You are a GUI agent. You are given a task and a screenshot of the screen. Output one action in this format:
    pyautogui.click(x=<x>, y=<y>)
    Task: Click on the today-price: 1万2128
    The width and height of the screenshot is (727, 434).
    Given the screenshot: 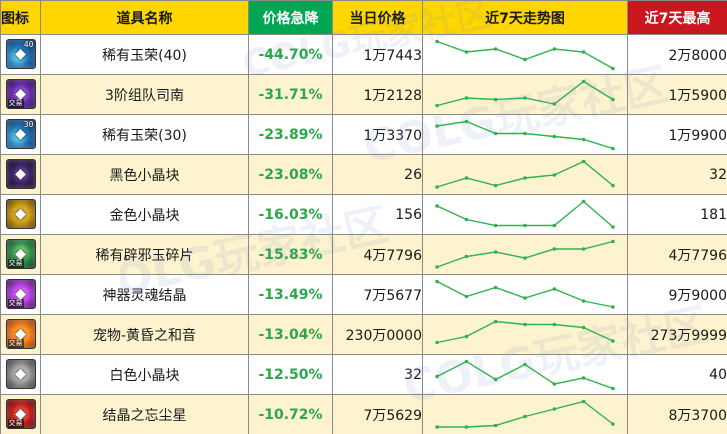 What is the action you would take?
    pyautogui.click(x=377, y=94)
    